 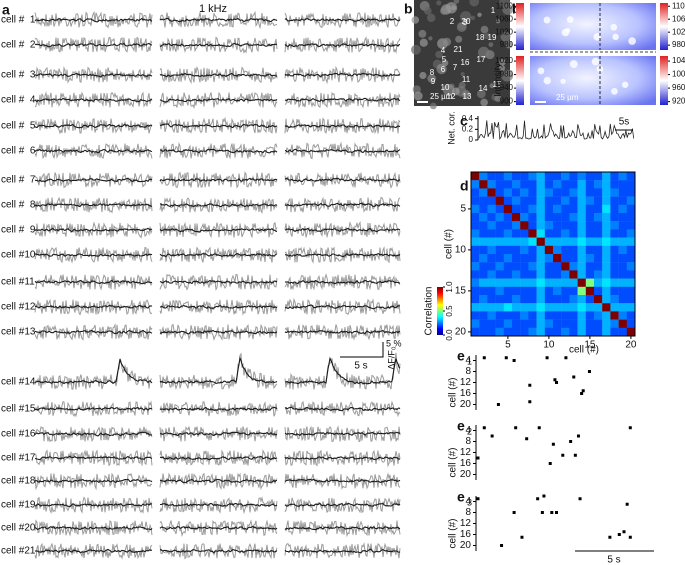 I want to click on cell-label: cell # 5, so click(x=18, y=126).